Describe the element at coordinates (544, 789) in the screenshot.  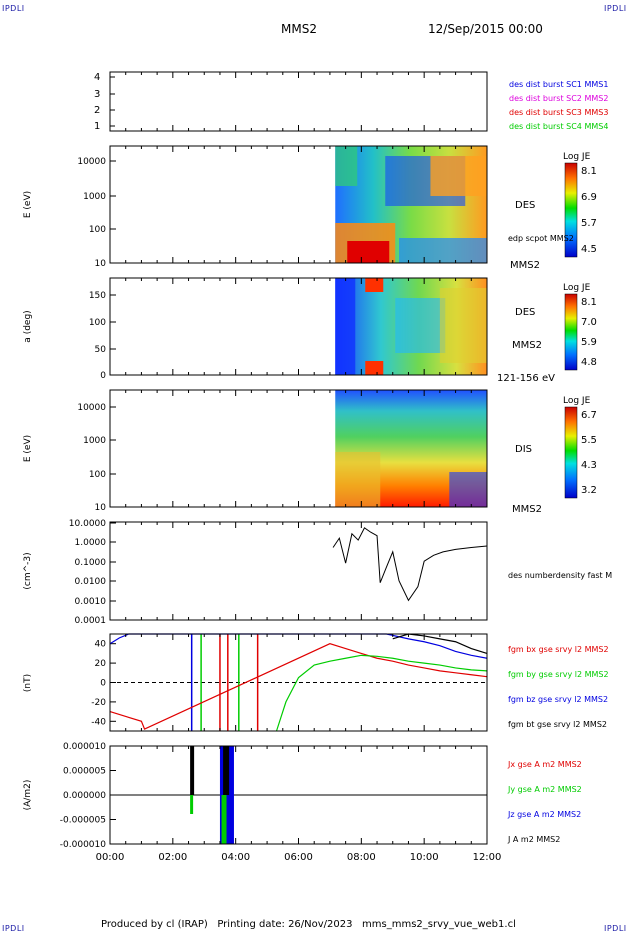
I see `current-legend-entry: Jy gse A m2 MMS2` at that location.